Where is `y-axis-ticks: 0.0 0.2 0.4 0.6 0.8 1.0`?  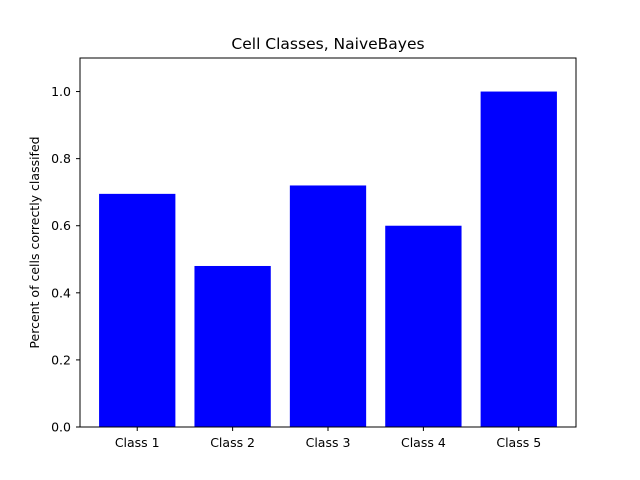
y-axis-ticks: 0.0 0.2 0.4 0.6 0.8 1.0 is located at coordinates (65, 259).